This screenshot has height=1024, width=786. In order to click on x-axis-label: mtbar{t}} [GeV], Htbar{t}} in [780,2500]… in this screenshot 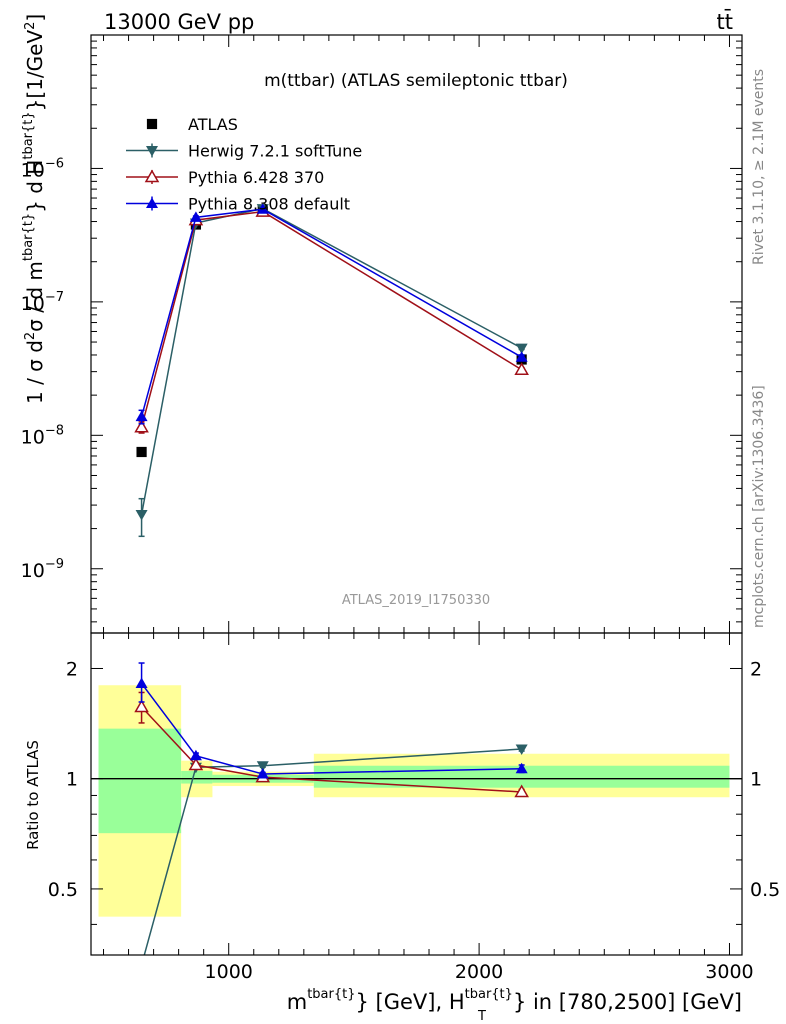, I will do `click(514, 1005)`.